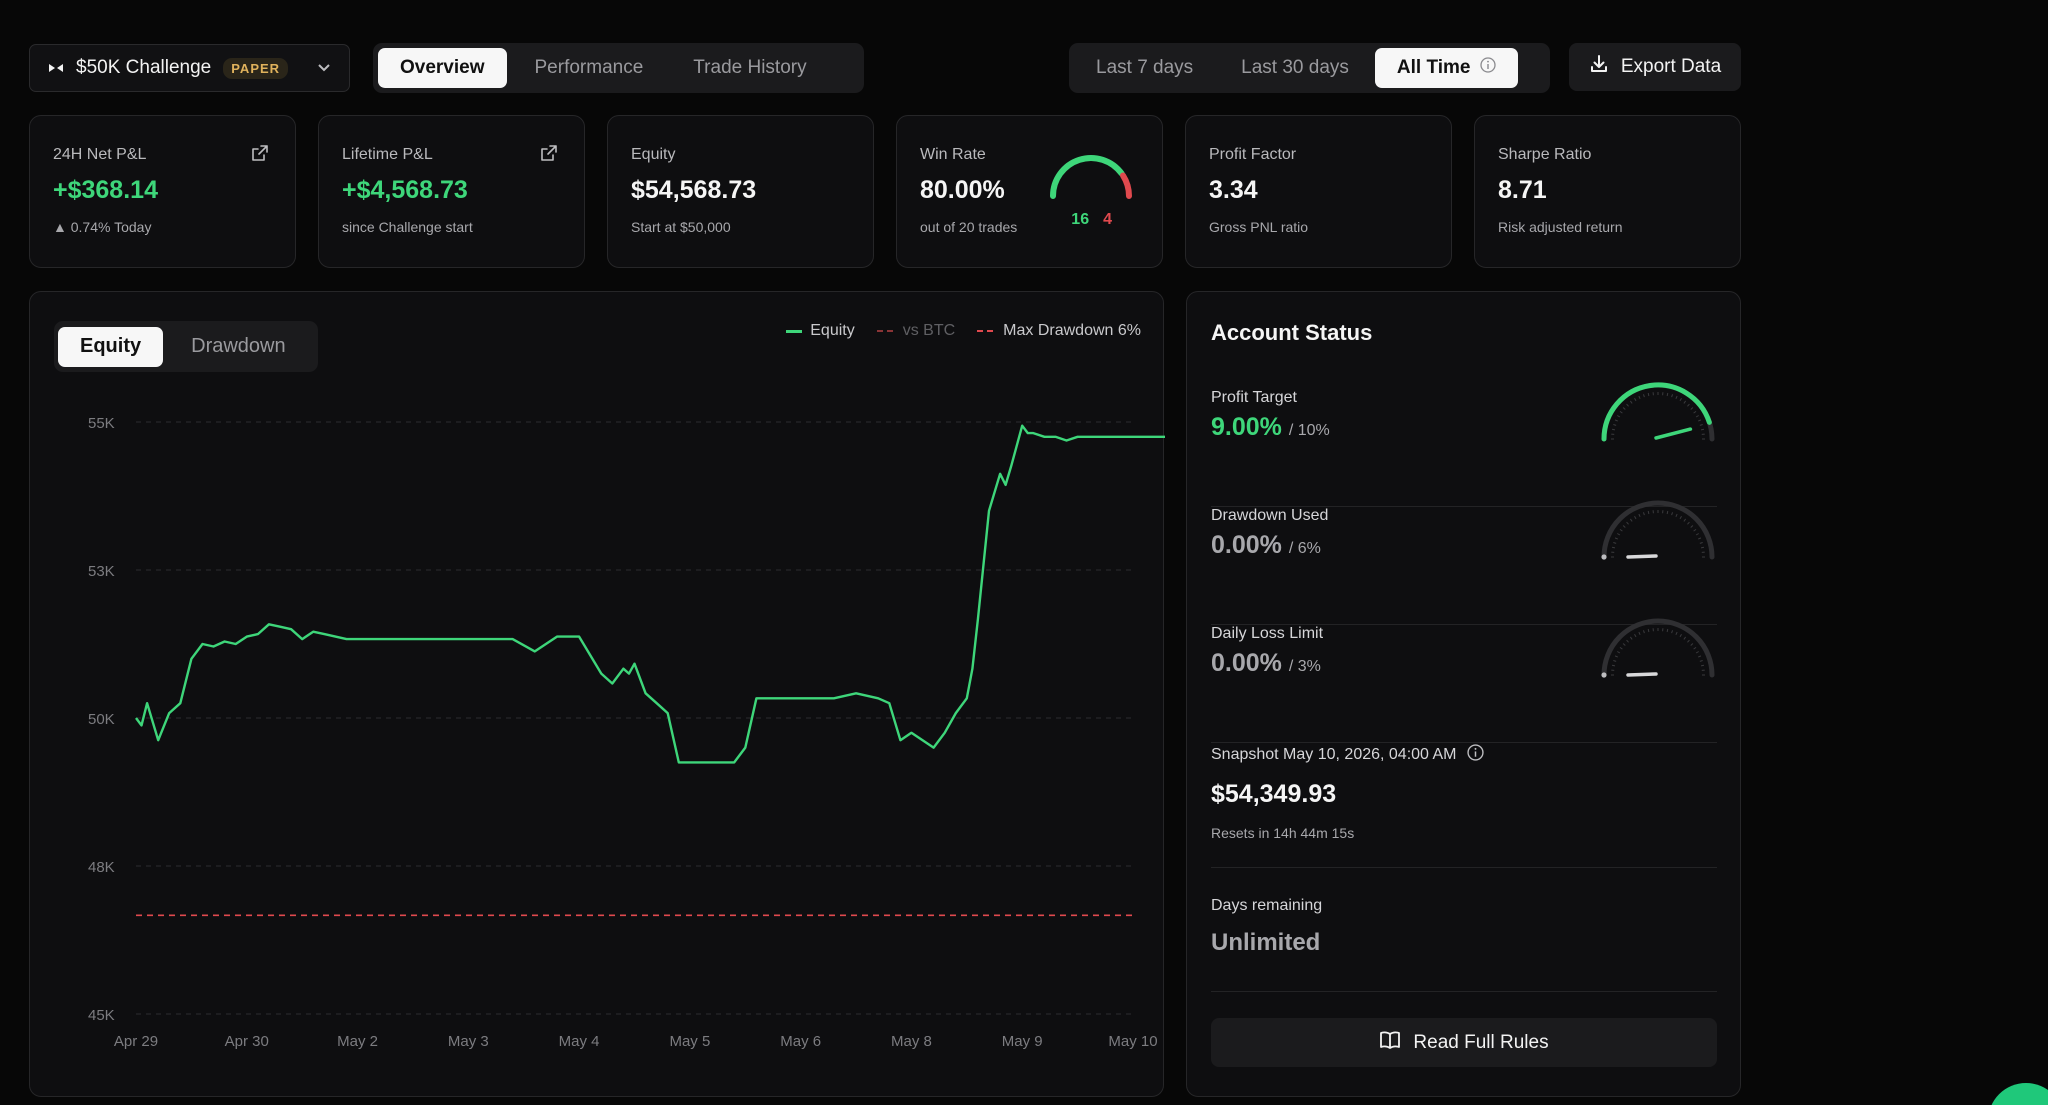 This screenshot has height=1105, width=2048. I want to click on card-sub: Risk adjusted return, so click(1560, 227).